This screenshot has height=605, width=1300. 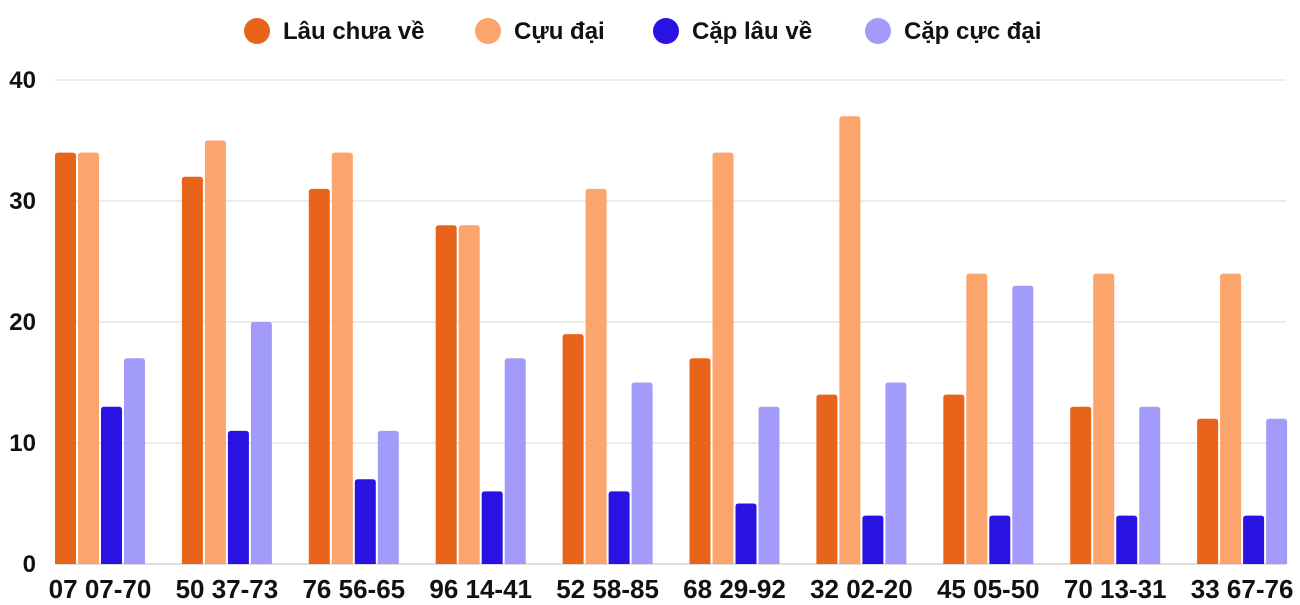 I want to click on y-tick-label: 40, so click(x=22, y=80).